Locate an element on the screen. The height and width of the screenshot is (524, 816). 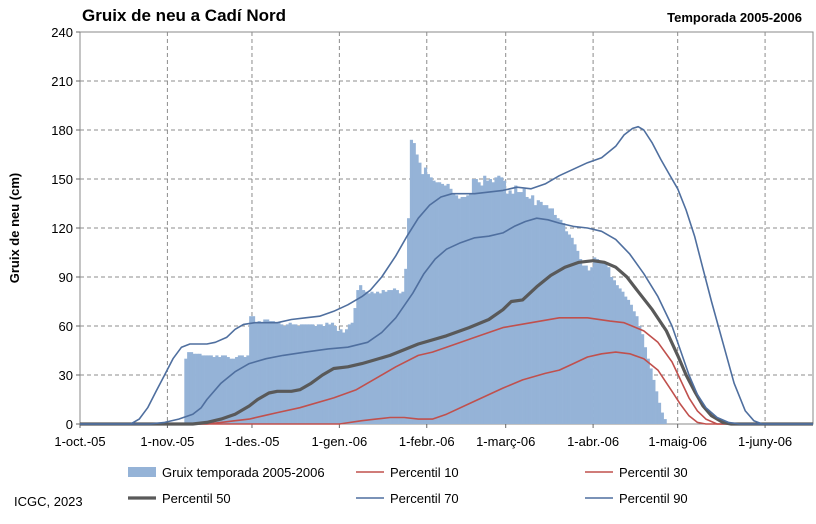
y-tick-label: 180 is located at coordinates (62, 130).